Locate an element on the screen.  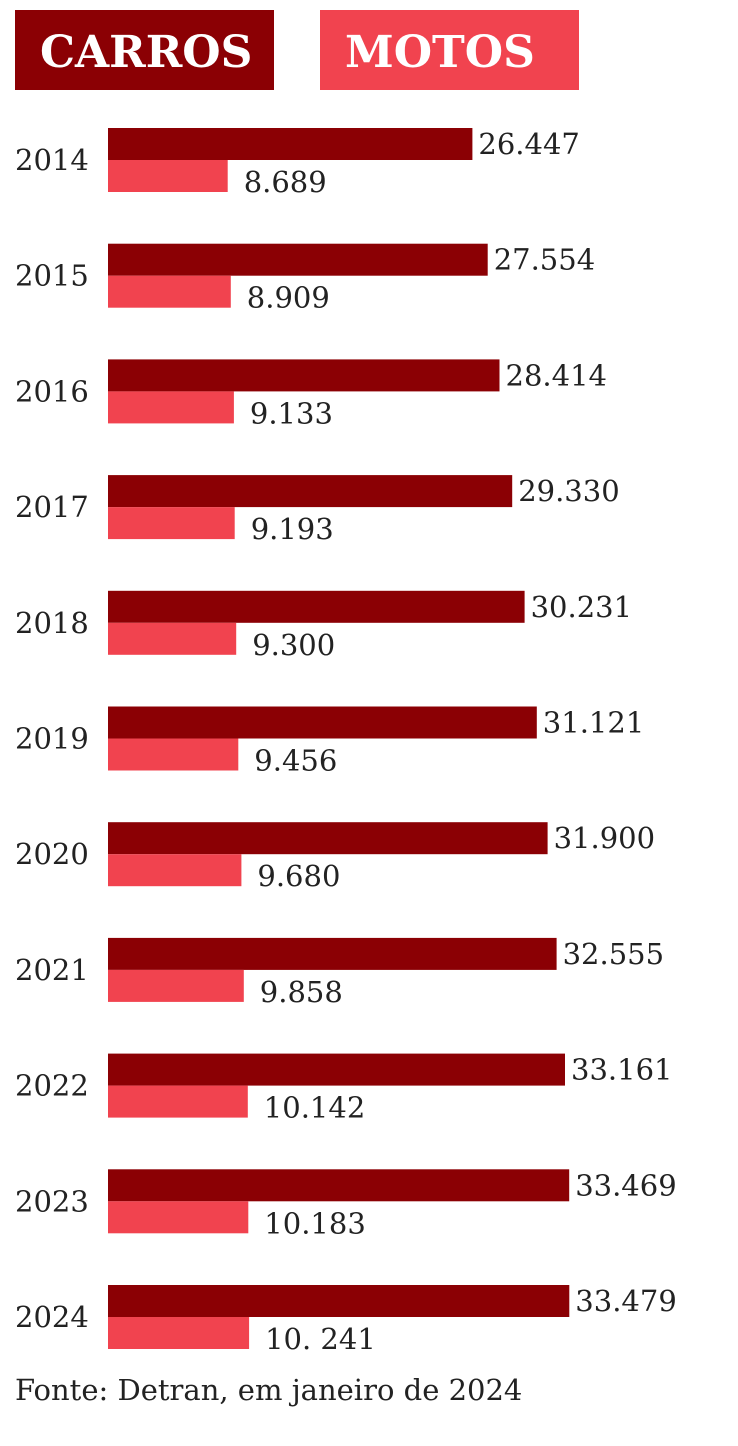
value-label-carros: 29.330 is located at coordinates (568, 491).